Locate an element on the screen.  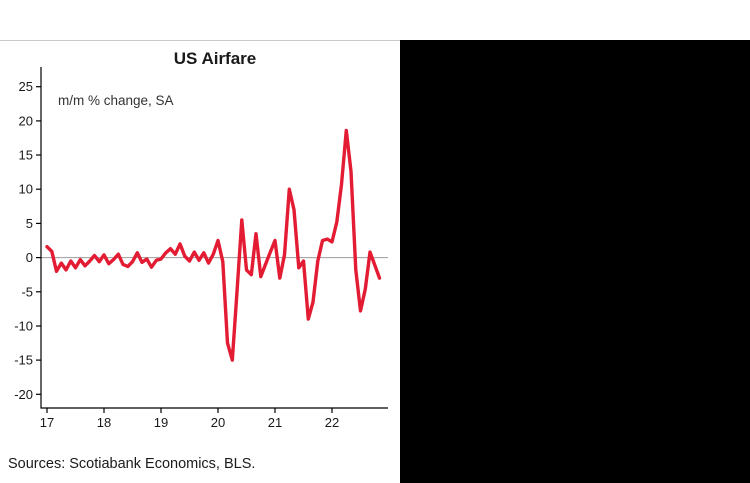
chart-annotation: m/m % change, SA is located at coordinates (116, 100).